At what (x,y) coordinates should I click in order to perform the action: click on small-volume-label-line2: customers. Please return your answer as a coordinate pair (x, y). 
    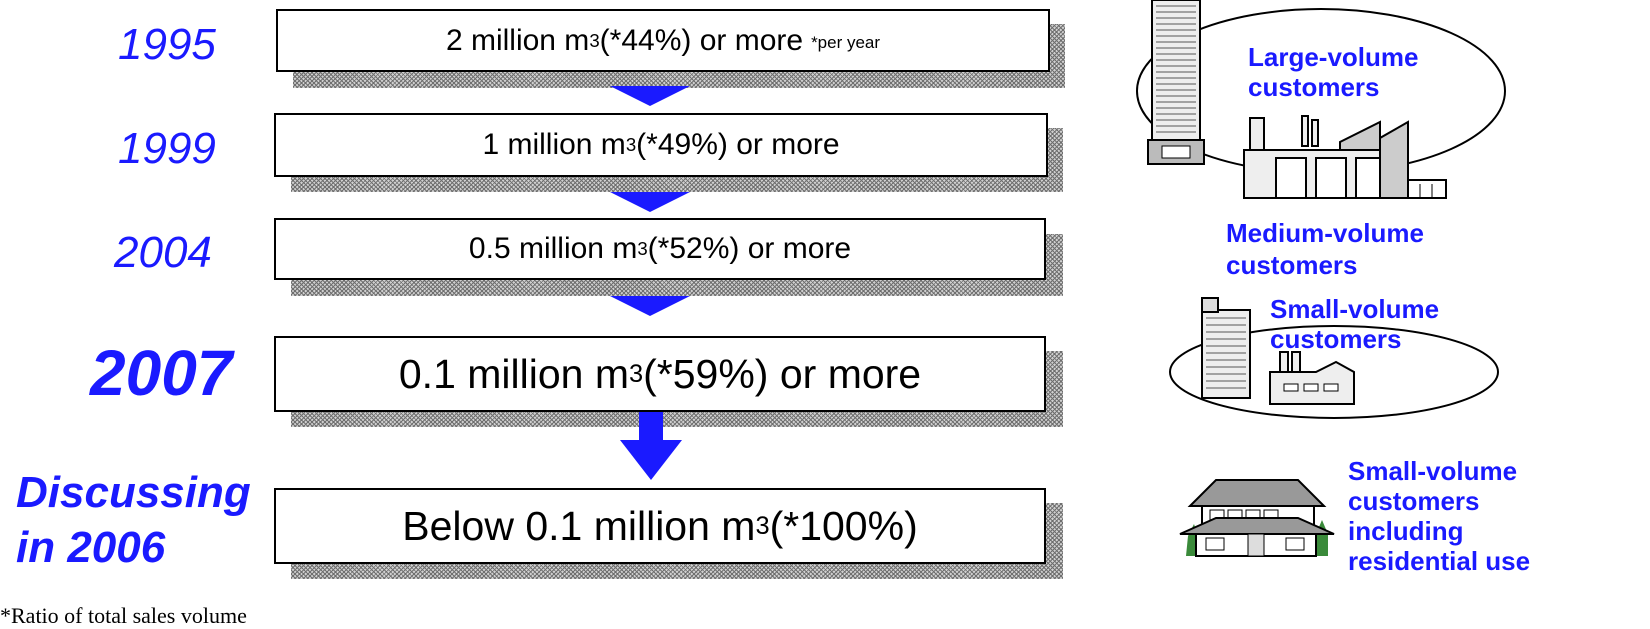
    Looking at the image, I should click on (1336, 339).